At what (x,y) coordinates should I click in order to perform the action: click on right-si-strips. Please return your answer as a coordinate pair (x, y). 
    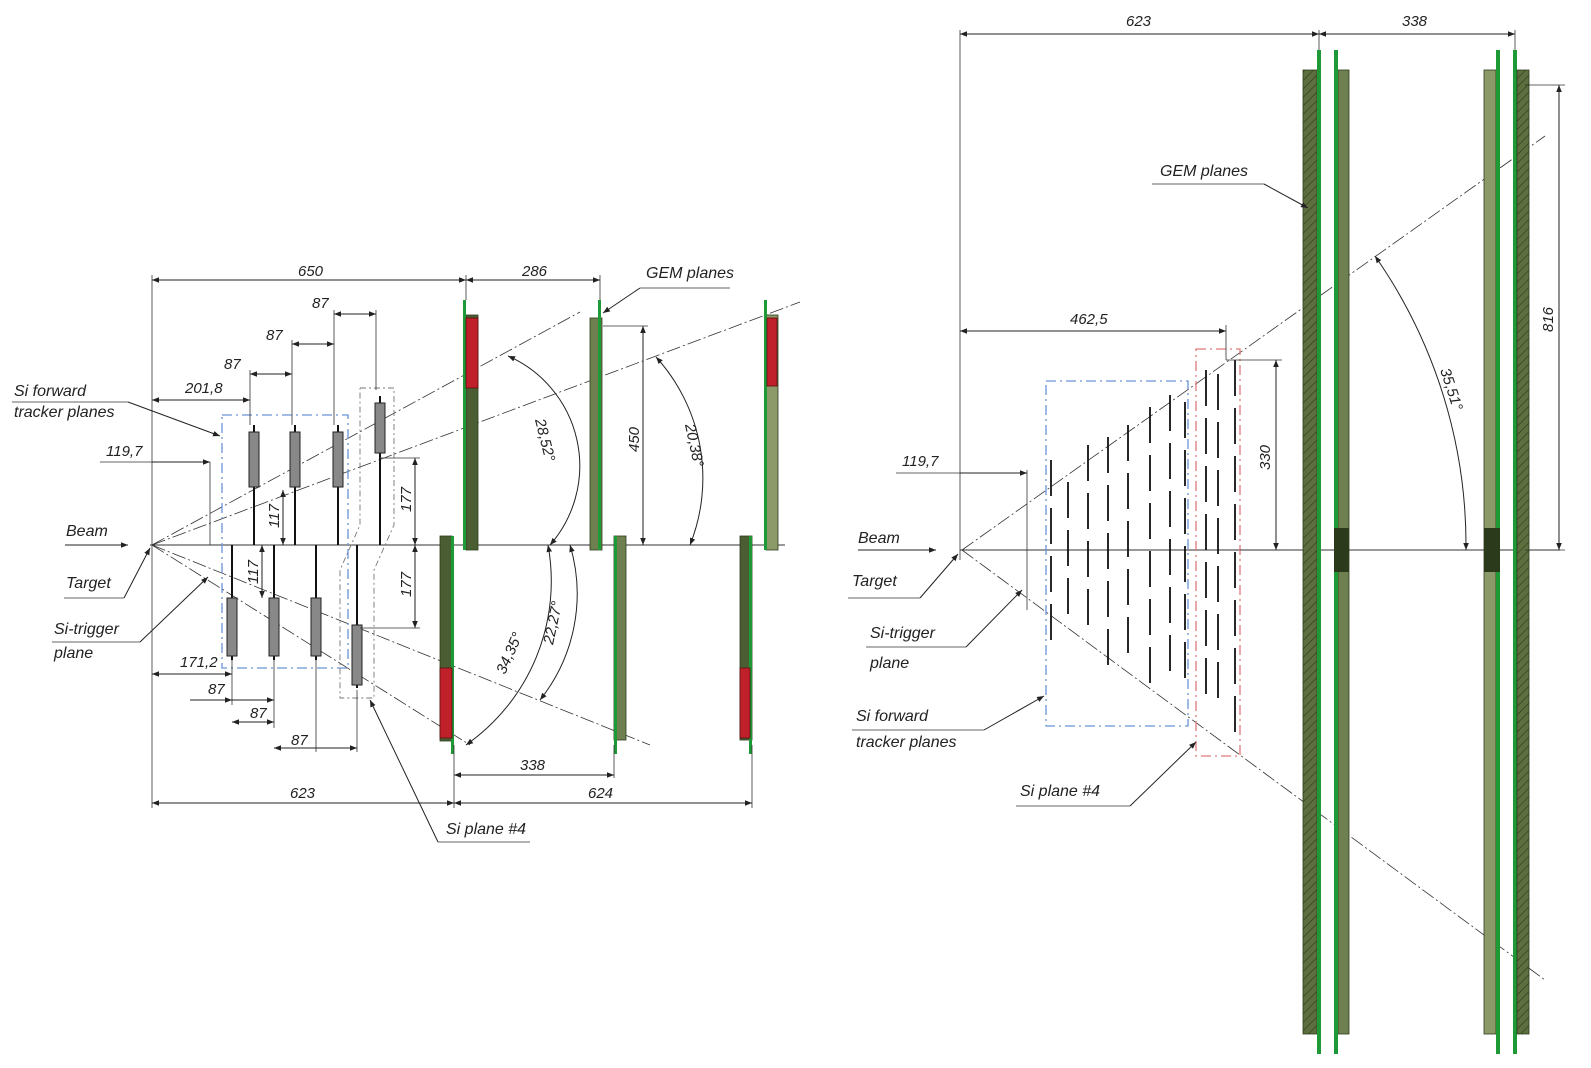
    Looking at the image, I should click on (1143, 546).